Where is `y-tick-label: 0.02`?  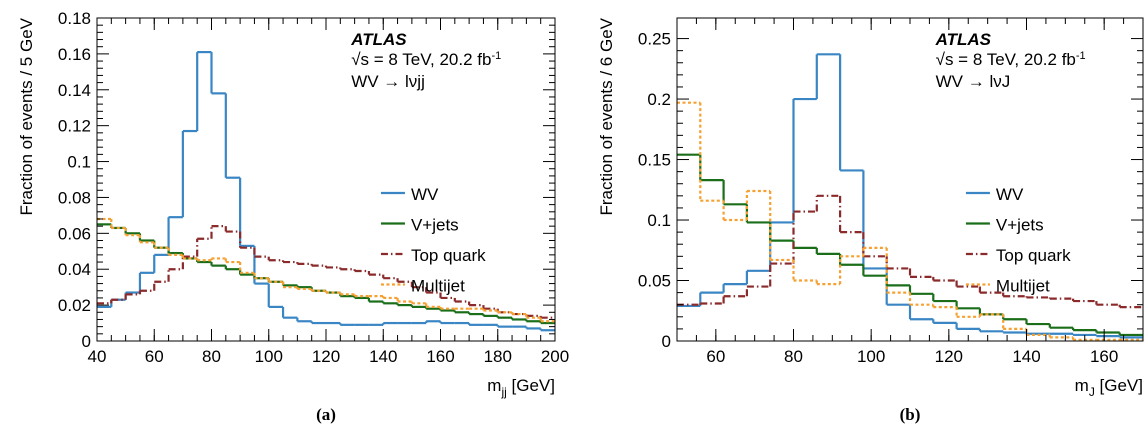
y-tick-label: 0.02 is located at coordinates (74, 305).